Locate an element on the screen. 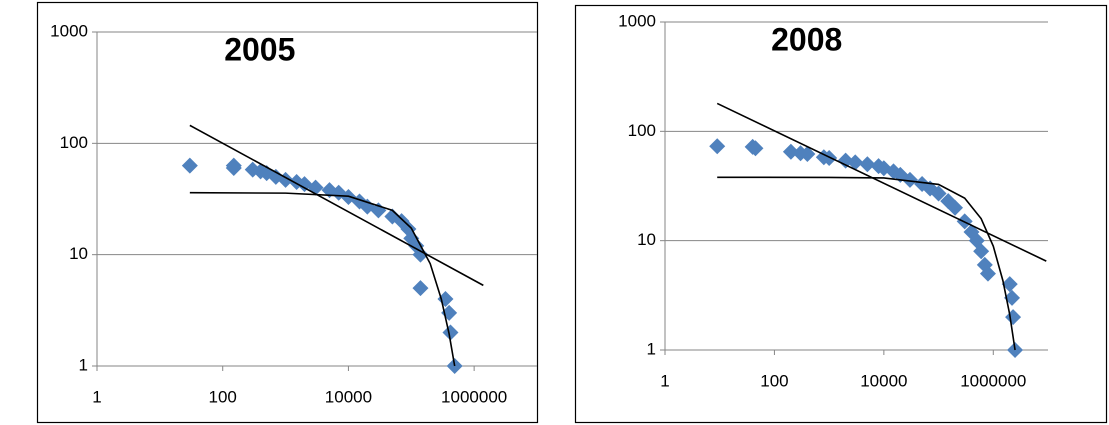 The image size is (1109, 425). chart-title: 2008 is located at coordinates (806, 39).